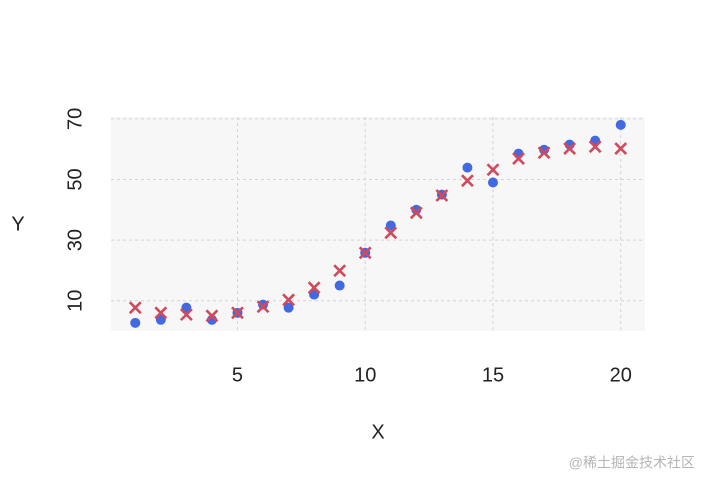 Image resolution: width=701 pixels, height=478 pixels. Describe the element at coordinates (621, 375) in the screenshot. I see `x-tick-label: 20` at that location.